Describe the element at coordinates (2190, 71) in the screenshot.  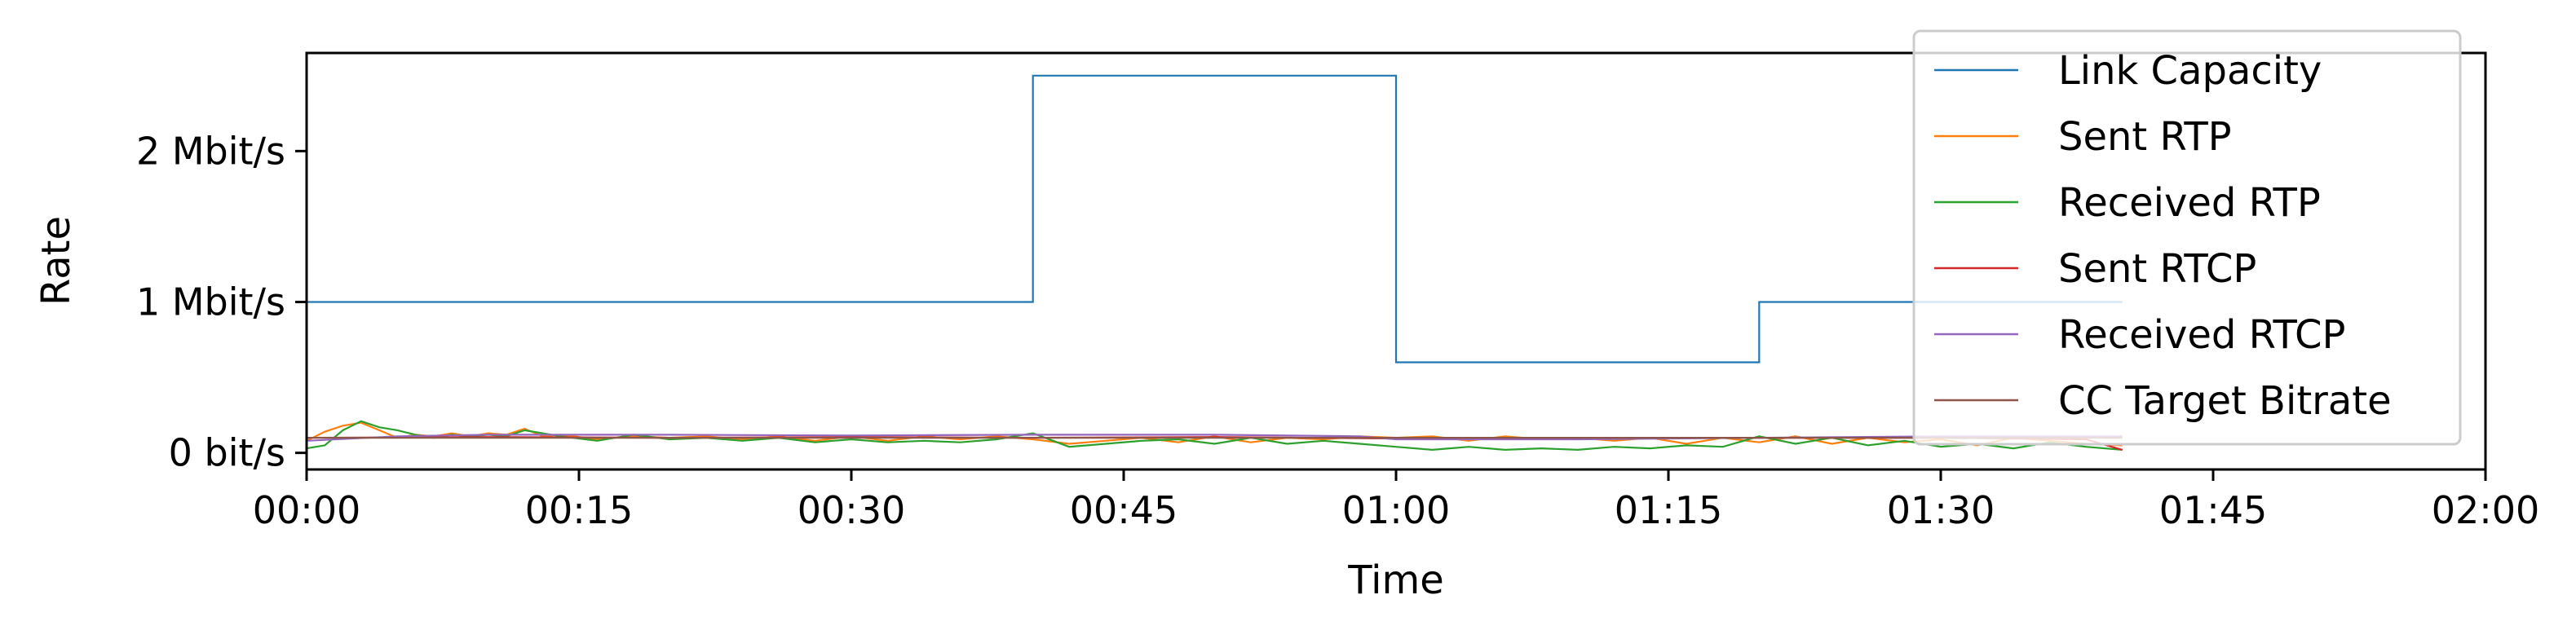
I see `legend-label: Link Capacity` at that location.